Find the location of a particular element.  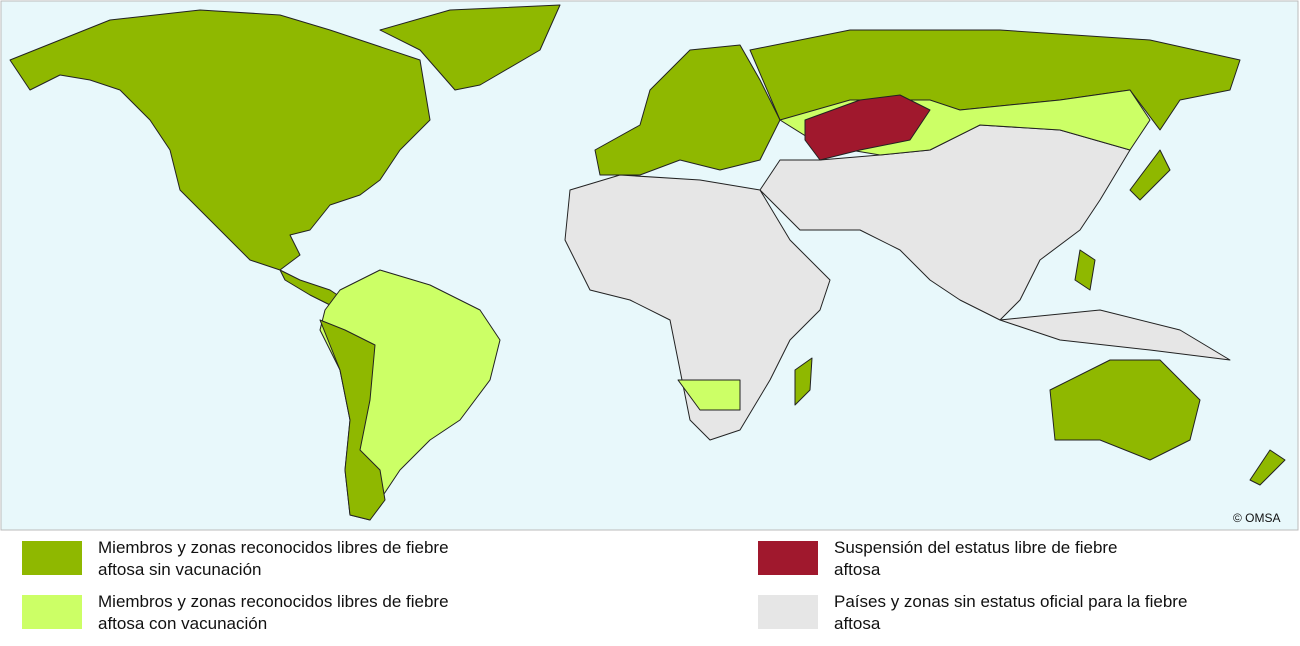

philippines is located at coordinates (1085, 270).